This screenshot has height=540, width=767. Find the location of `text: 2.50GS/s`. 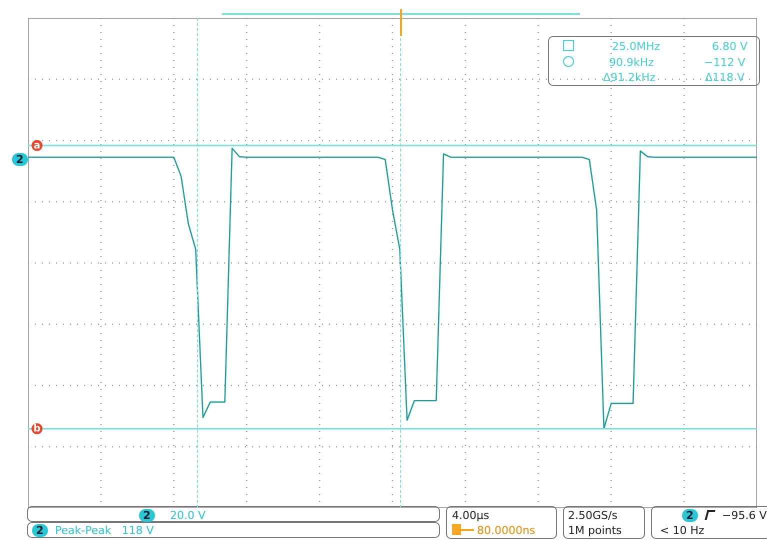

text: 2.50GS/s is located at coordinates (593, 515).